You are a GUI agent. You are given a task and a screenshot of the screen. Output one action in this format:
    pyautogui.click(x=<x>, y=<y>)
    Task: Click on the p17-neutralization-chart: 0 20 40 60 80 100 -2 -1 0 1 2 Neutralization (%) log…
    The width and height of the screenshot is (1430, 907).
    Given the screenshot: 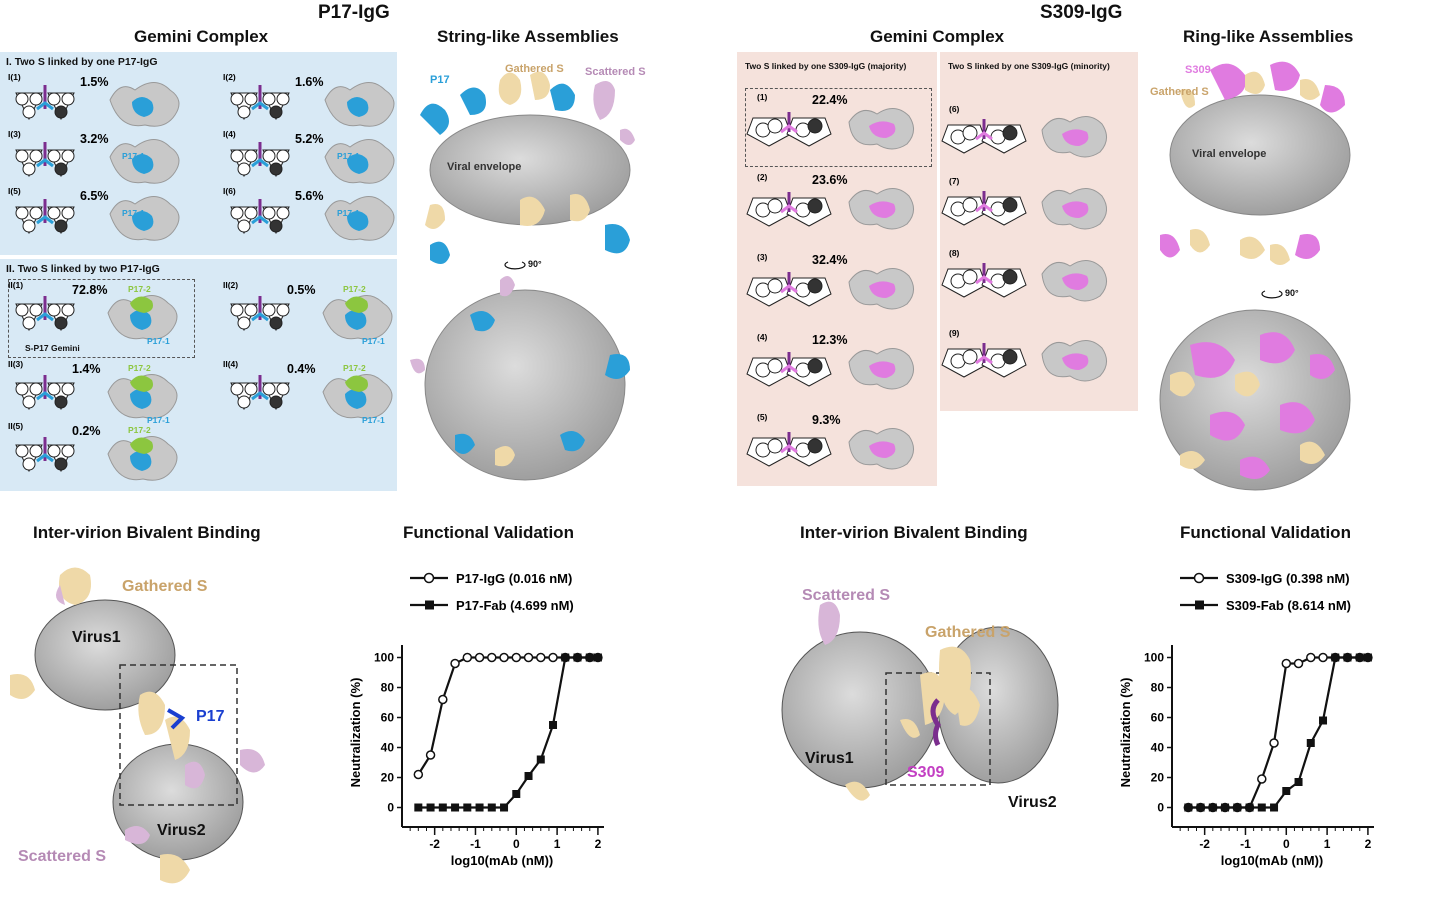 What is the action you would take?
    pyautogui.click(x=476, y=719)
    